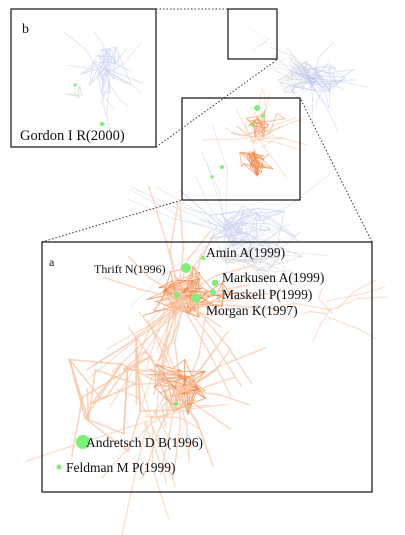  Describe the element at coordinates (257, 108) in the screenshot. I see `node-overview-top` at that location.